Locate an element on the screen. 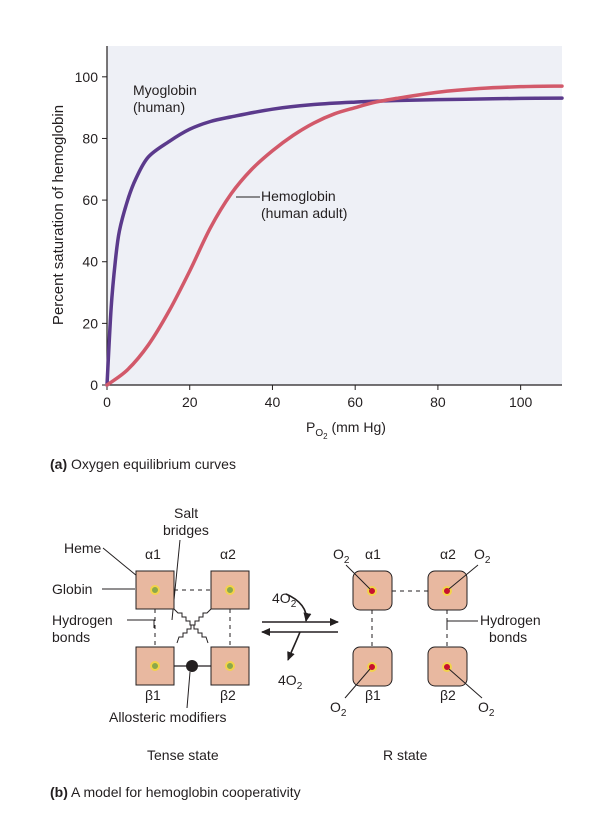 This screenshot has height=822, width=612. y-axis-label: Percent saturation of hemoglobin is located at coordinates (58, 215).